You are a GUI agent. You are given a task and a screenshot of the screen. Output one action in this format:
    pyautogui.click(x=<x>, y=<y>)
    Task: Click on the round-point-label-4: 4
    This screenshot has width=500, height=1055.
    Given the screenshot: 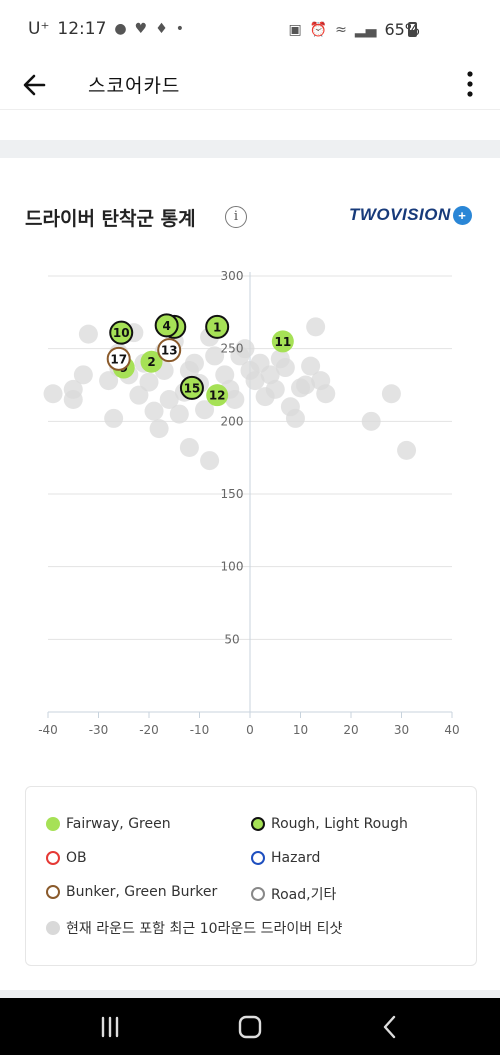 What is the action you would take?
    pyautogui.click(x=166, y=326)
    